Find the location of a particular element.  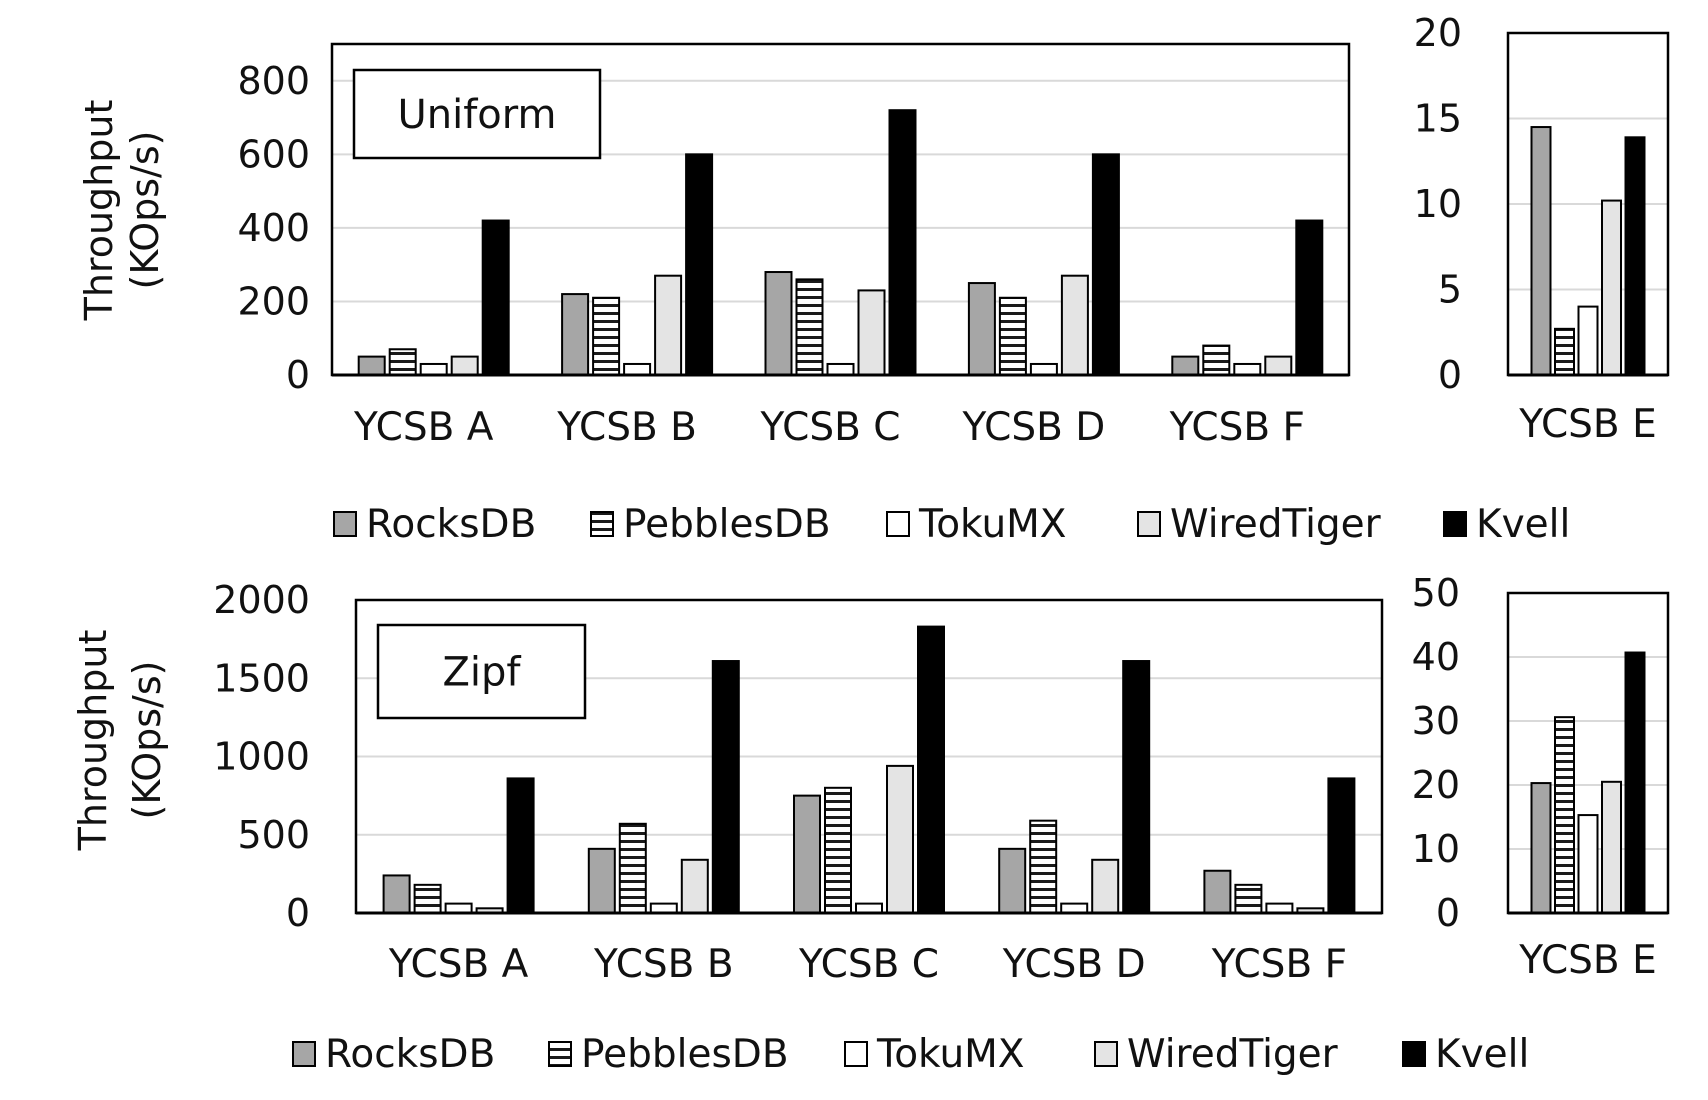

x-category-label: YCSB D is located at coordinates (1074, 964).